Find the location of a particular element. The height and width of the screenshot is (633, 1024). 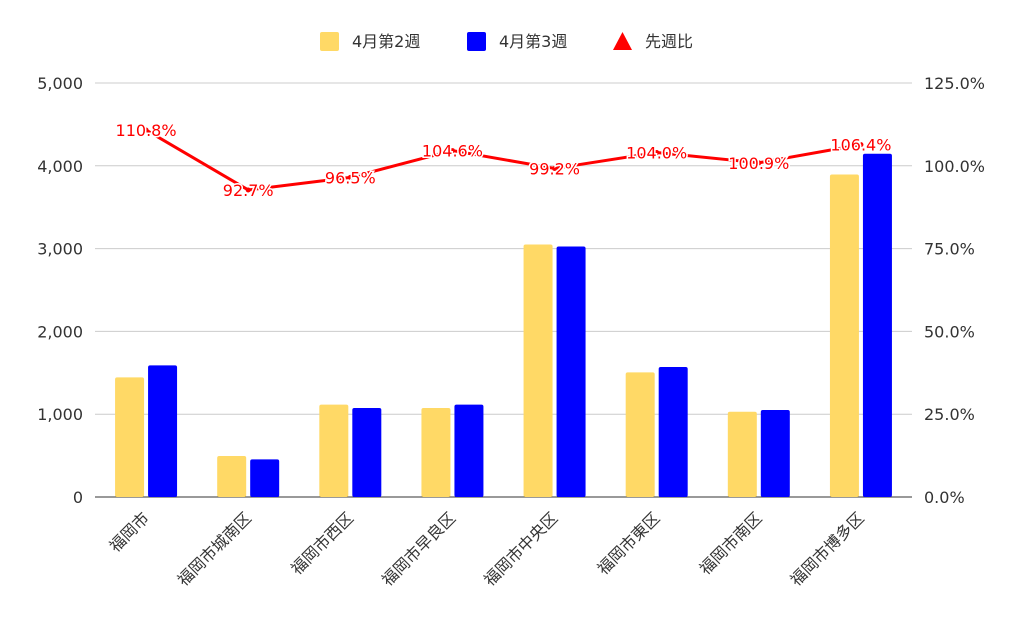

category-label: 福岡市城南区 is located at coordinates (214, 548).